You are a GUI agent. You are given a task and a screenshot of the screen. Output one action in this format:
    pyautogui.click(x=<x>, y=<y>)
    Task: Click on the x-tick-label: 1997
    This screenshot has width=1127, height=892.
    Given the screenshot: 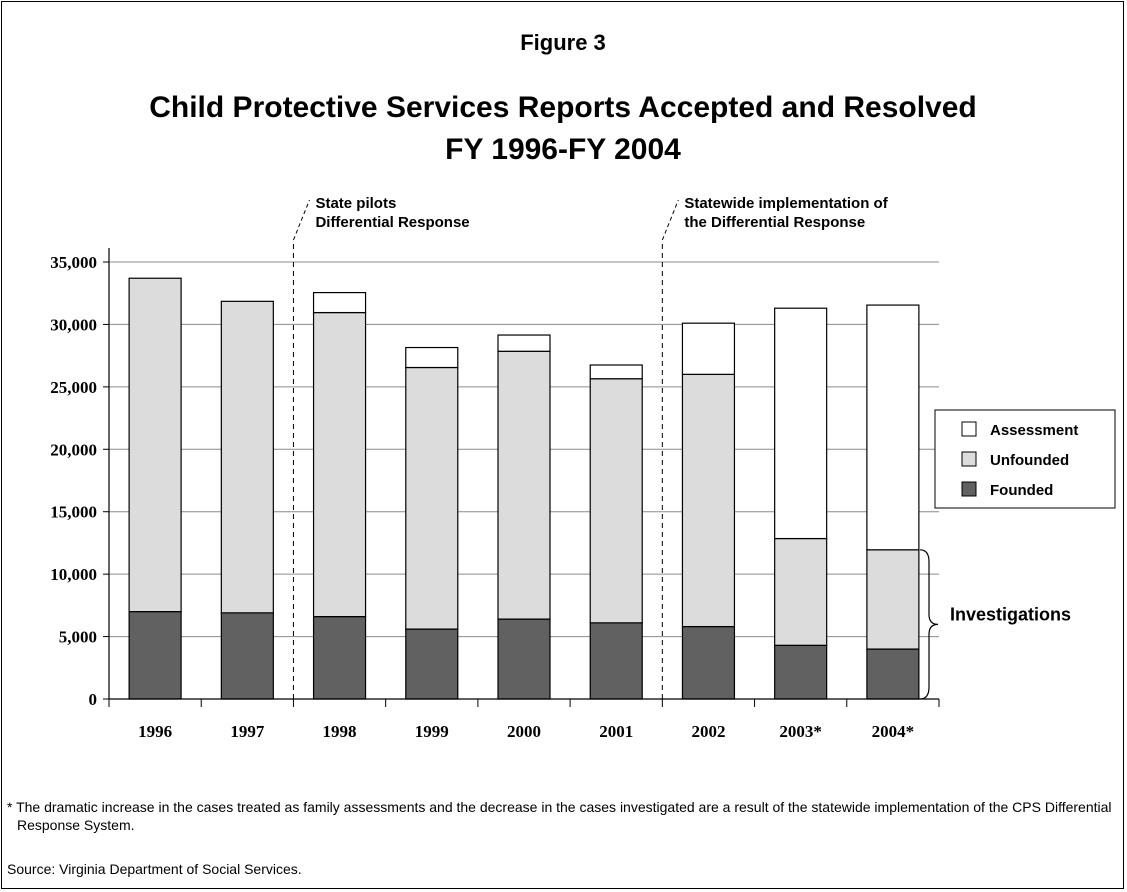 What is the action you would take?
    pyautogui.click(x=247, y=731)
    